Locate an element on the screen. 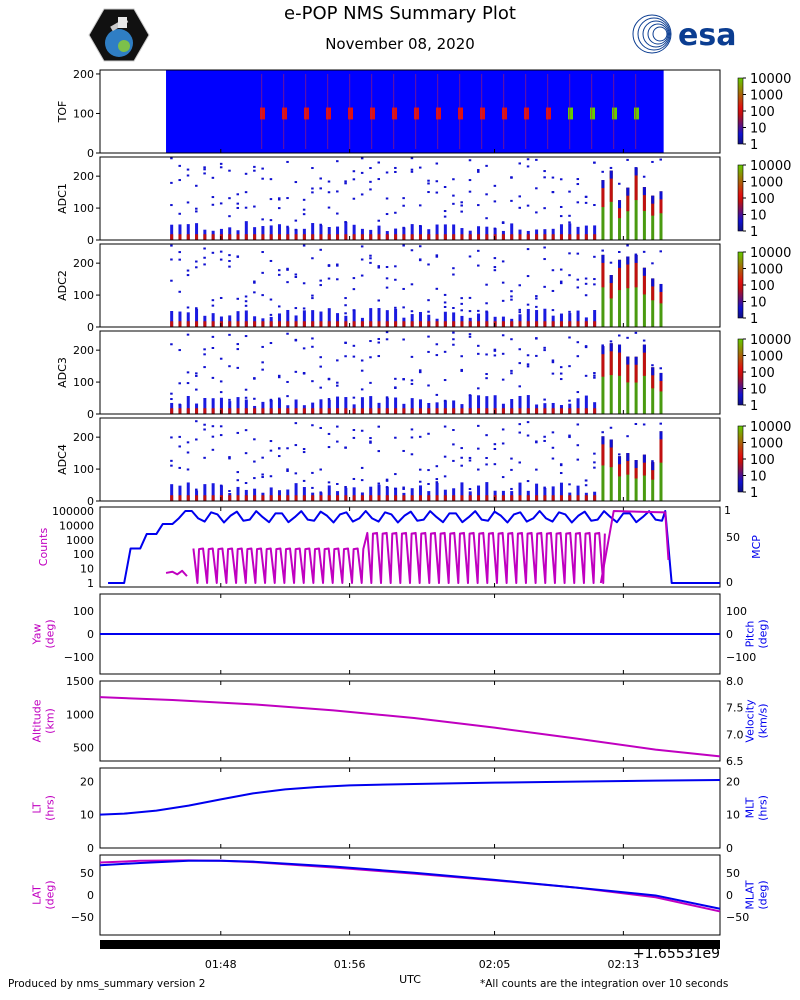  series-lat is located at coordinates (410, 886).